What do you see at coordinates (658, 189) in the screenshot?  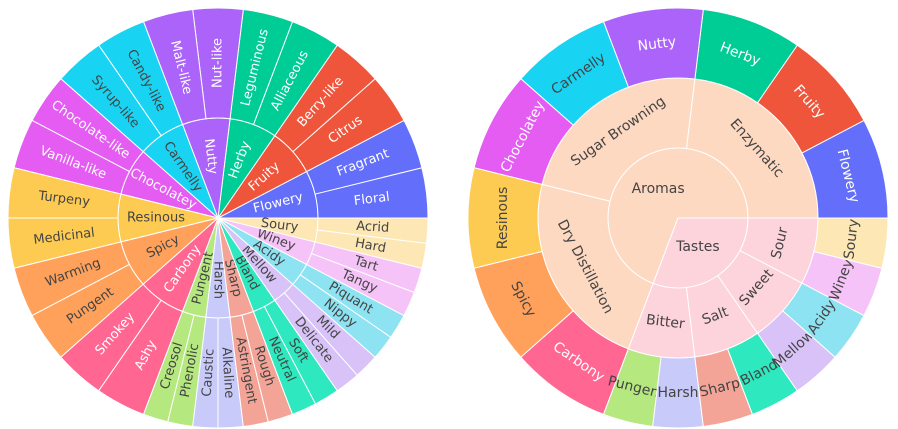 I see `sector-label: Aromas` at bounding box center [658, 189].